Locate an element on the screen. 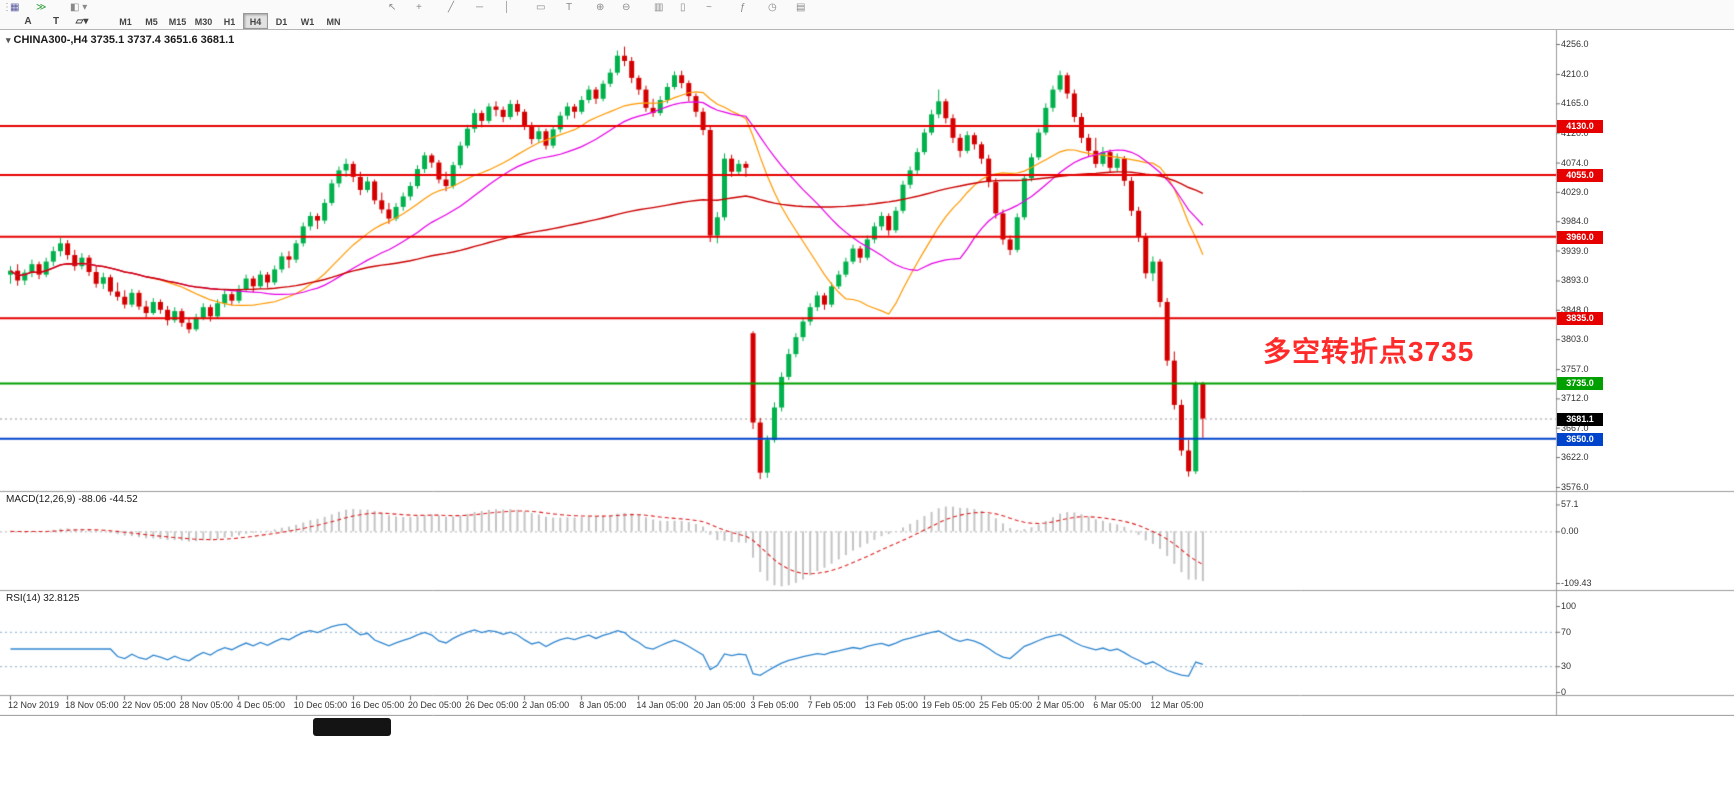  time-tick-label: 19 Feb 05:00 is located at coordinates (948, 705).